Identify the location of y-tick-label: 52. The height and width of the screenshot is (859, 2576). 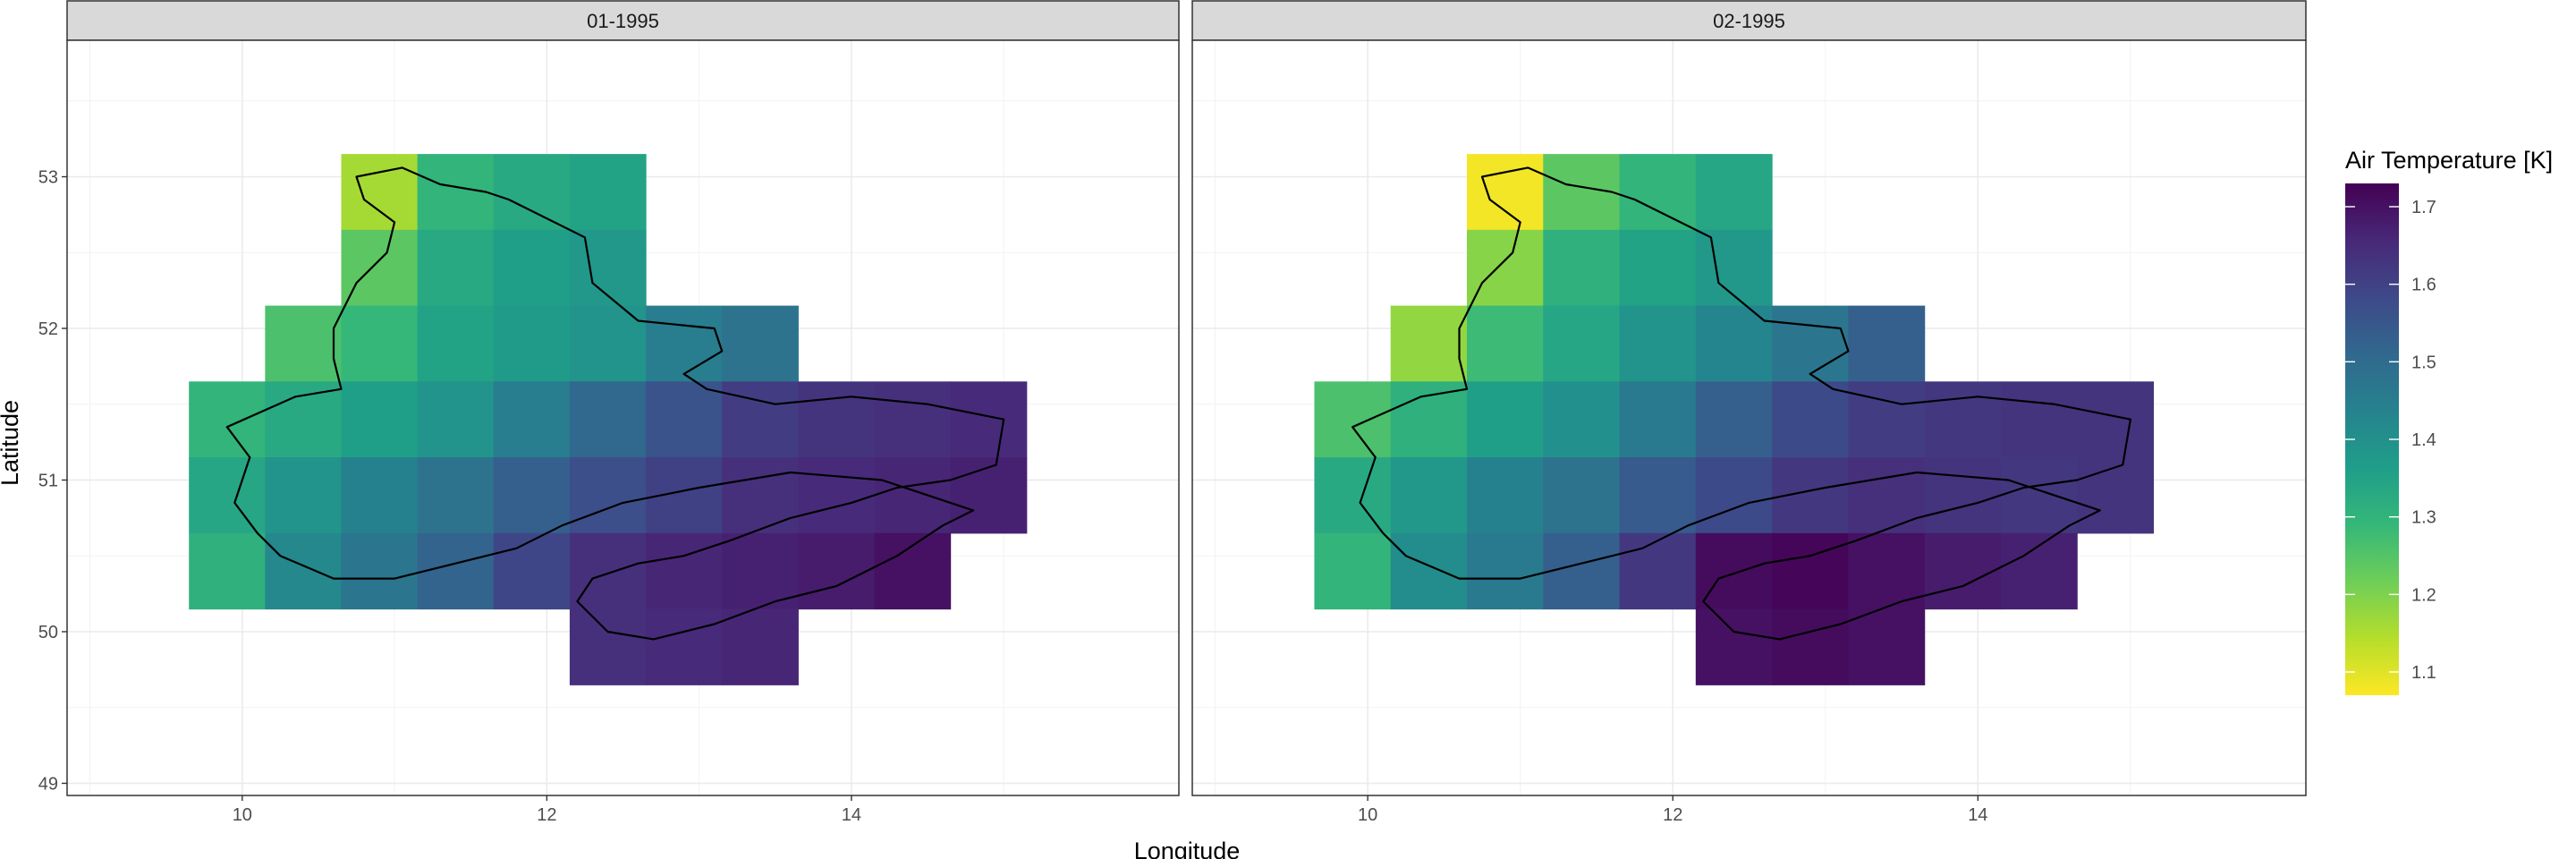
(48, 329).